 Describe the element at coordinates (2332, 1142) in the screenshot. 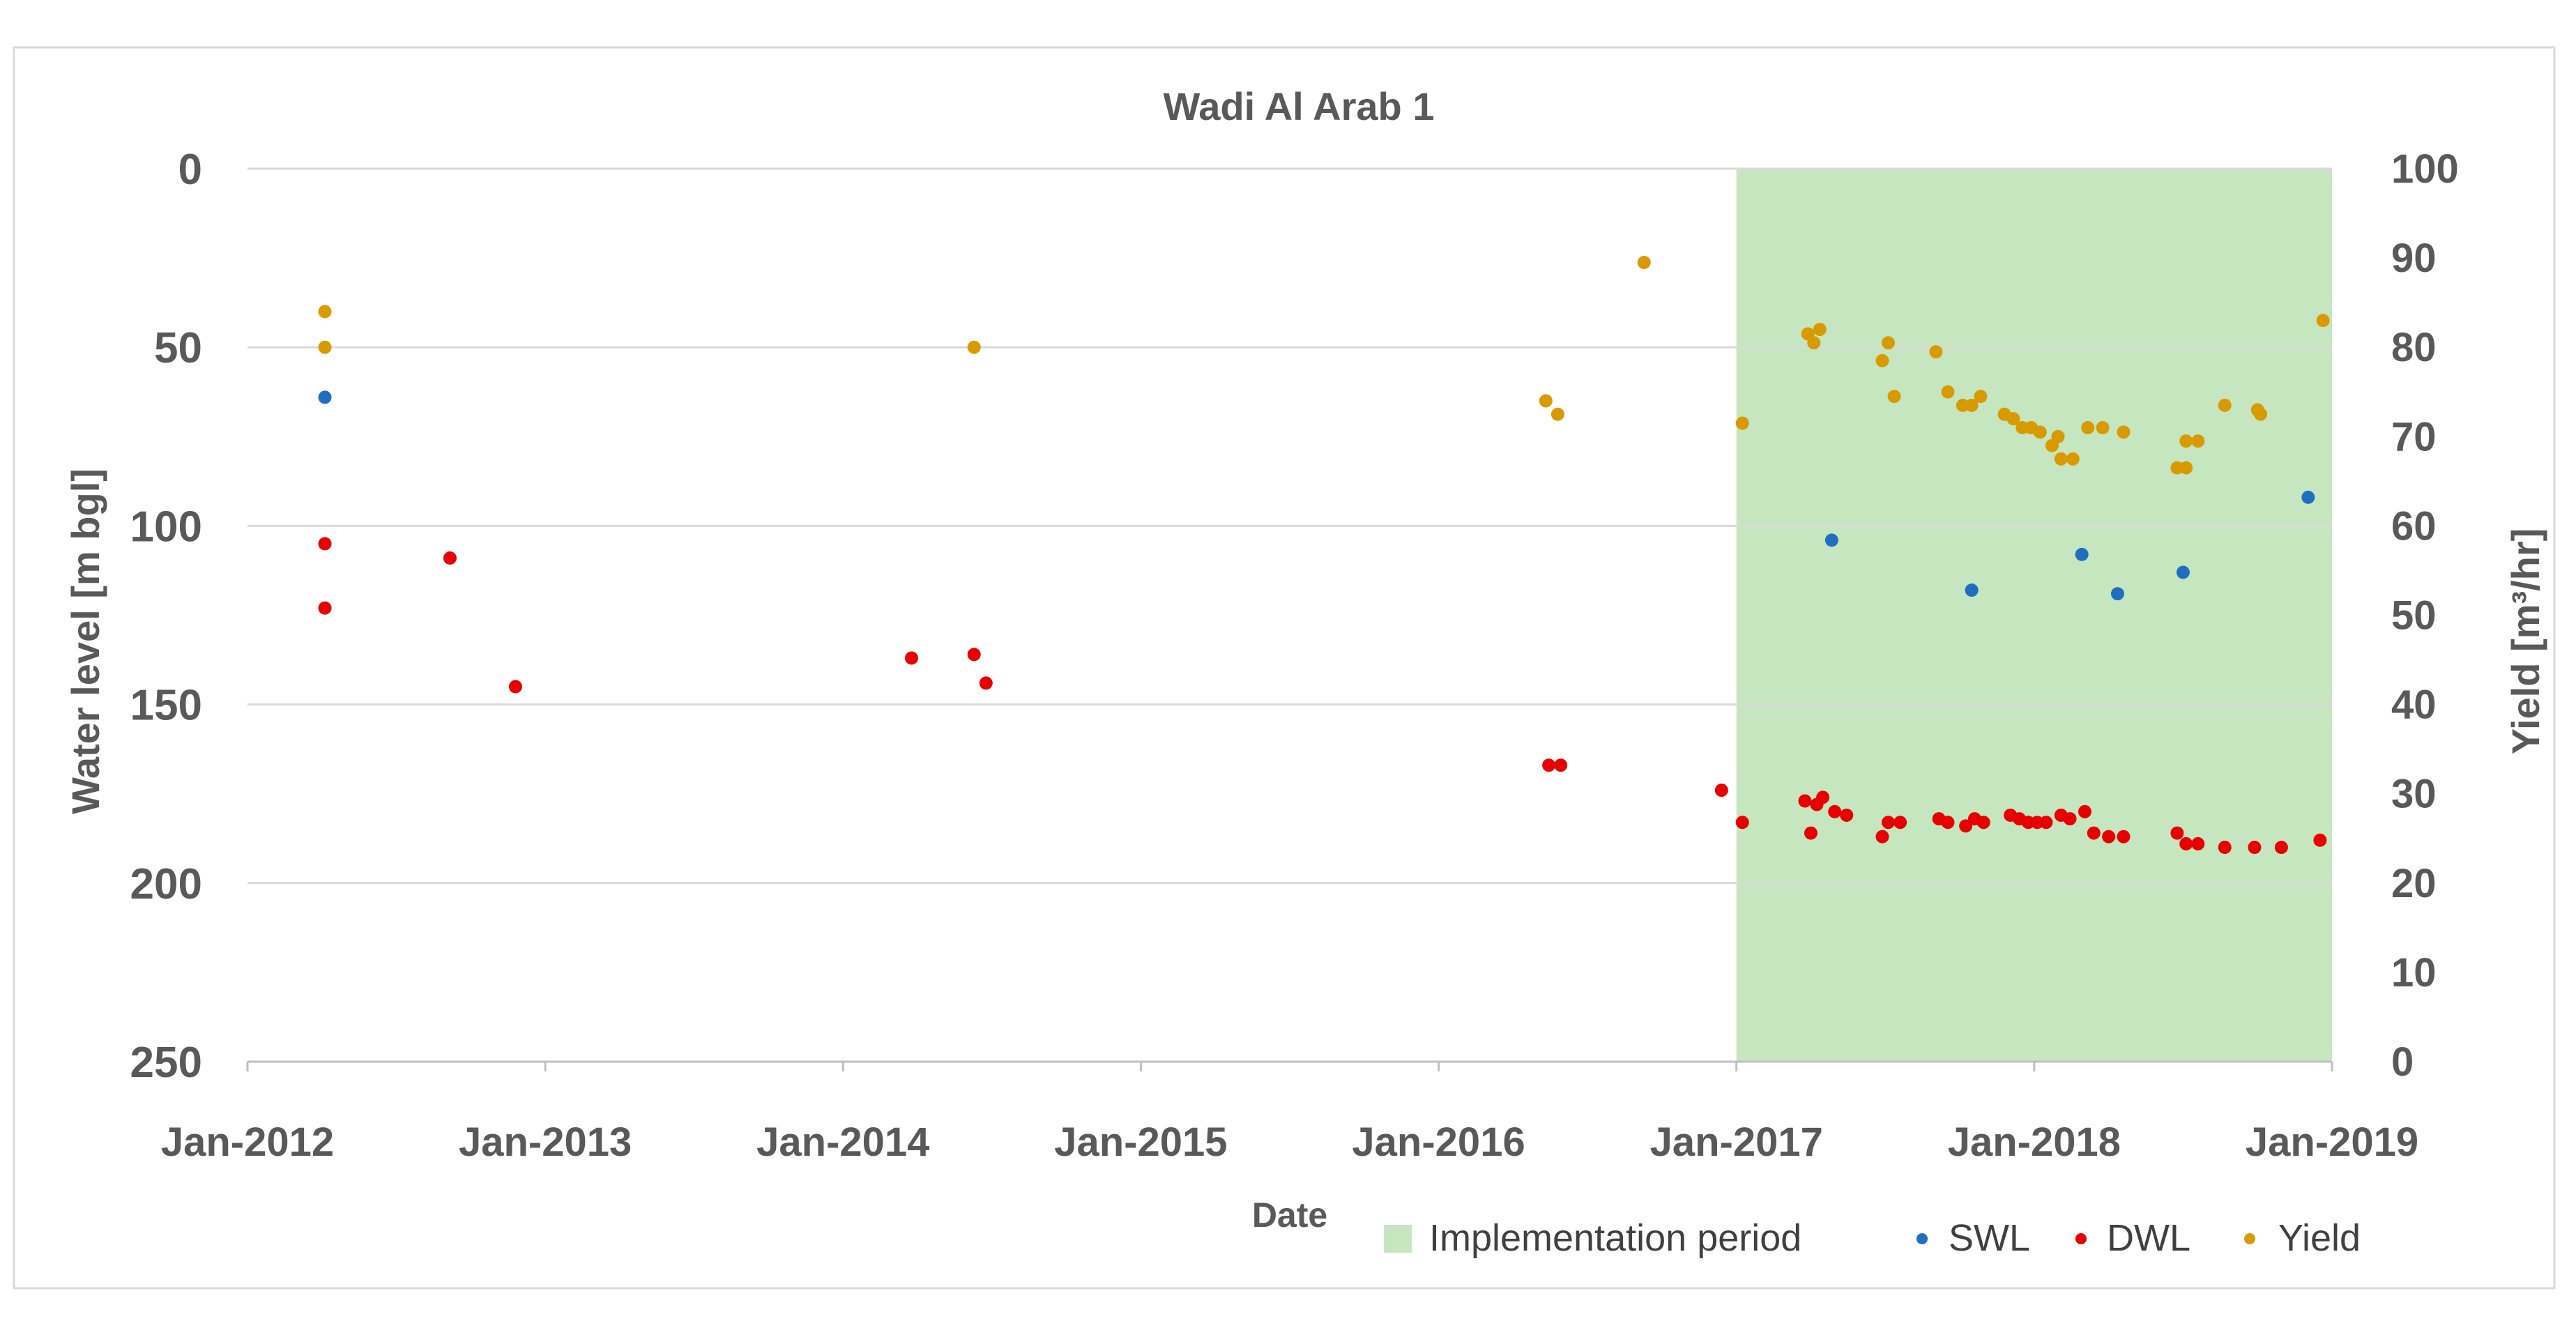

I see `x-tick-label: Jan-2019` at that location.